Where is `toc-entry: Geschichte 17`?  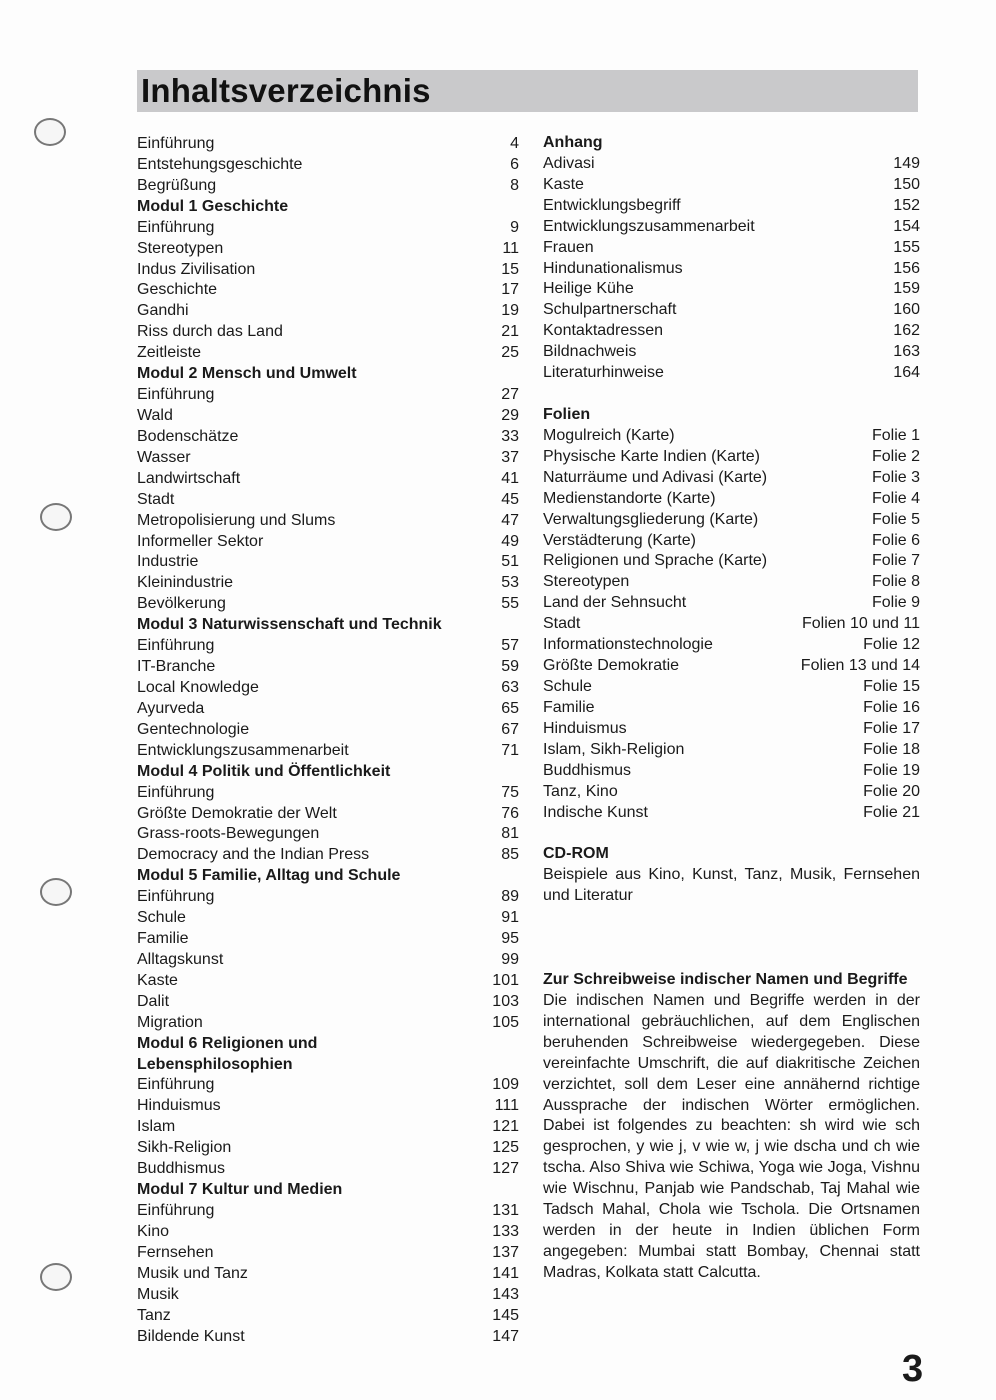 toc-entry: Geschichte 17 is located at coordinates (328, 290).